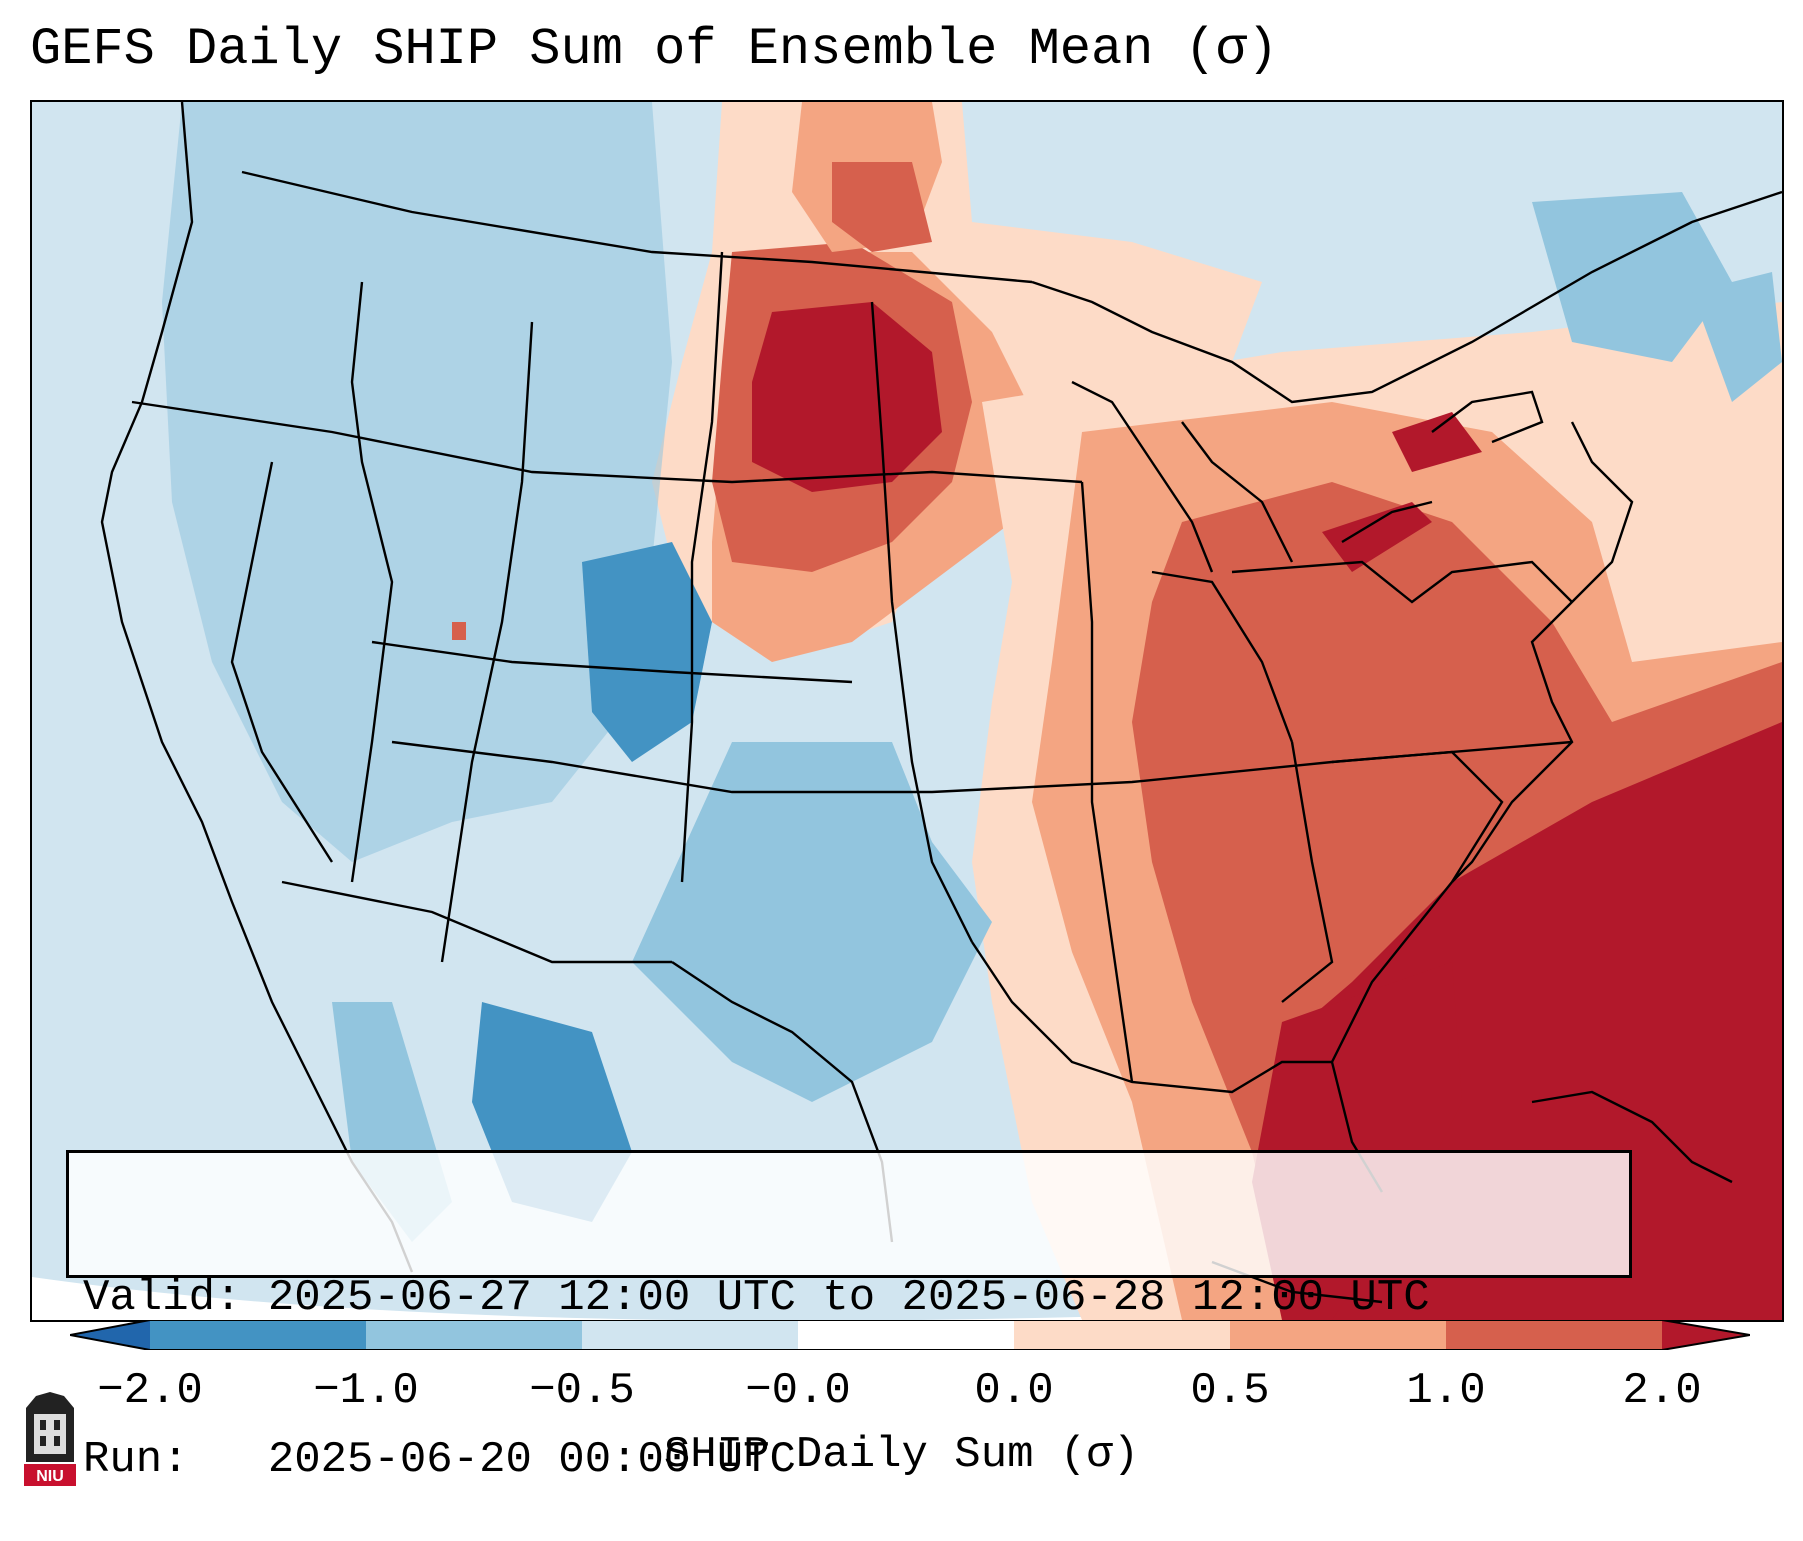  Describe the element at coordinates (1014, 1391) in the screenshot. I see `colorbar-tick-label: 0.0` at that location.